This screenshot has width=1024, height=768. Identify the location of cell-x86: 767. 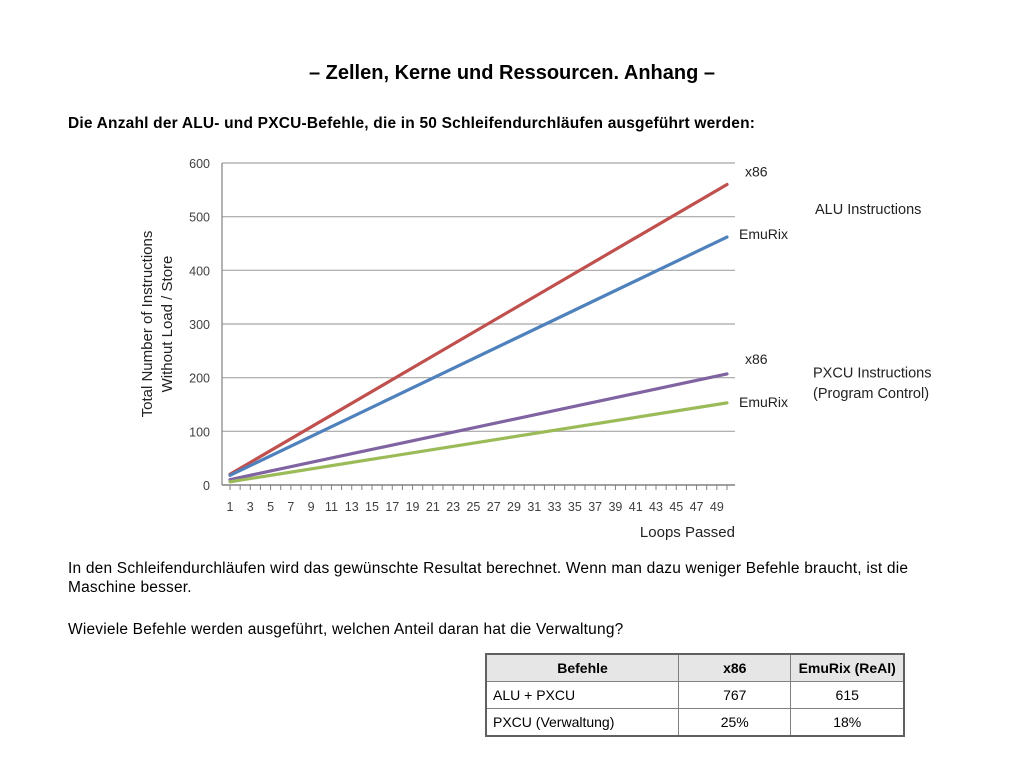
(735, 695).